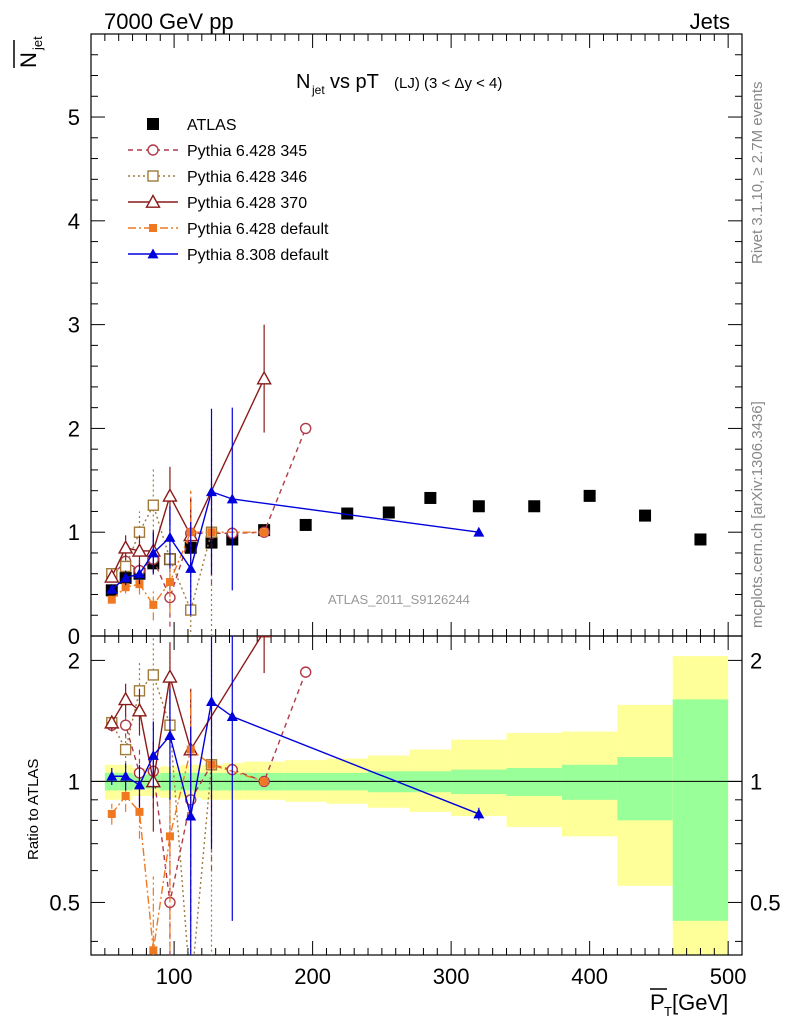  Describe the element at coordinates (399, 599) in the screenshot. I see `analysis-watermark: ATLAS_2011_S9126244` at that location.